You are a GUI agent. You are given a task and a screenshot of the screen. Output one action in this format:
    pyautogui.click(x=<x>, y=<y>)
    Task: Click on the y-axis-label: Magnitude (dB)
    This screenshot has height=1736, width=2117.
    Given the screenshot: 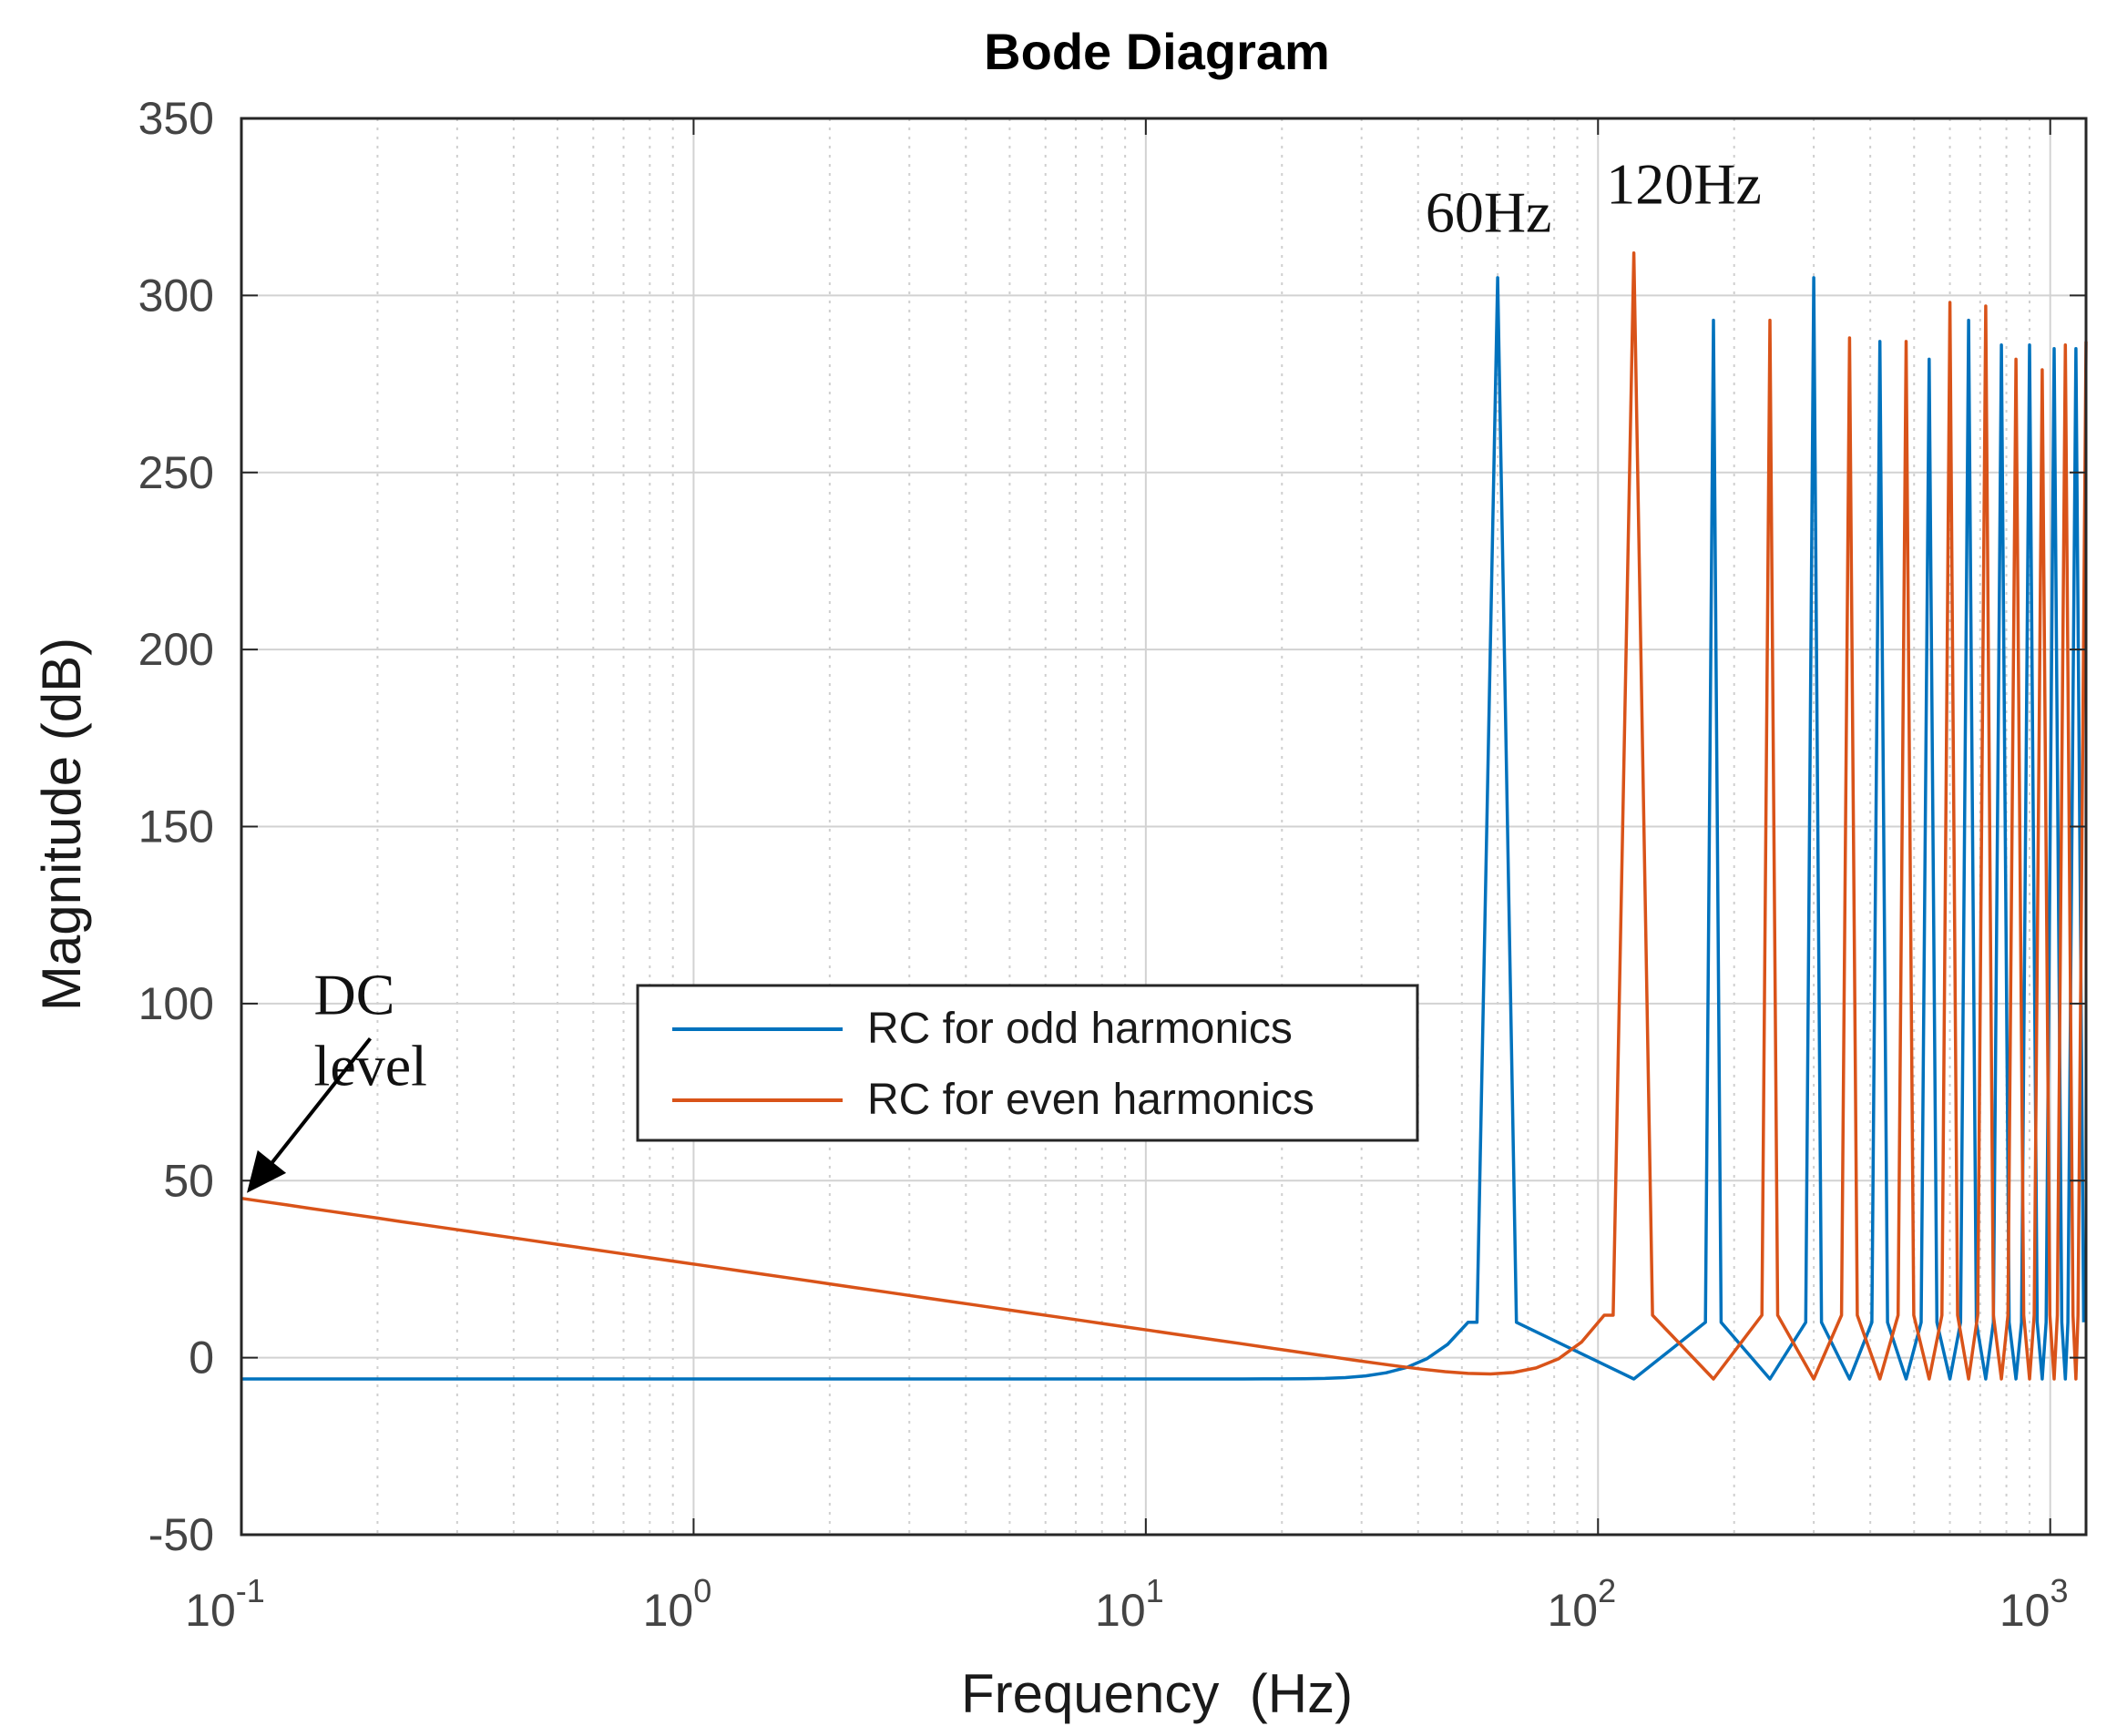 What is the action you would take?
    pyautogui.click(x=62, y=825)
    